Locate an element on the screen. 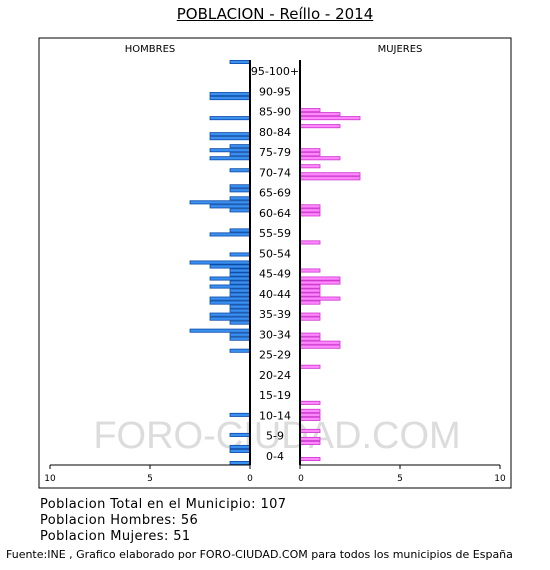  left-tick-label: 5 is located at coordinates (150, 479).